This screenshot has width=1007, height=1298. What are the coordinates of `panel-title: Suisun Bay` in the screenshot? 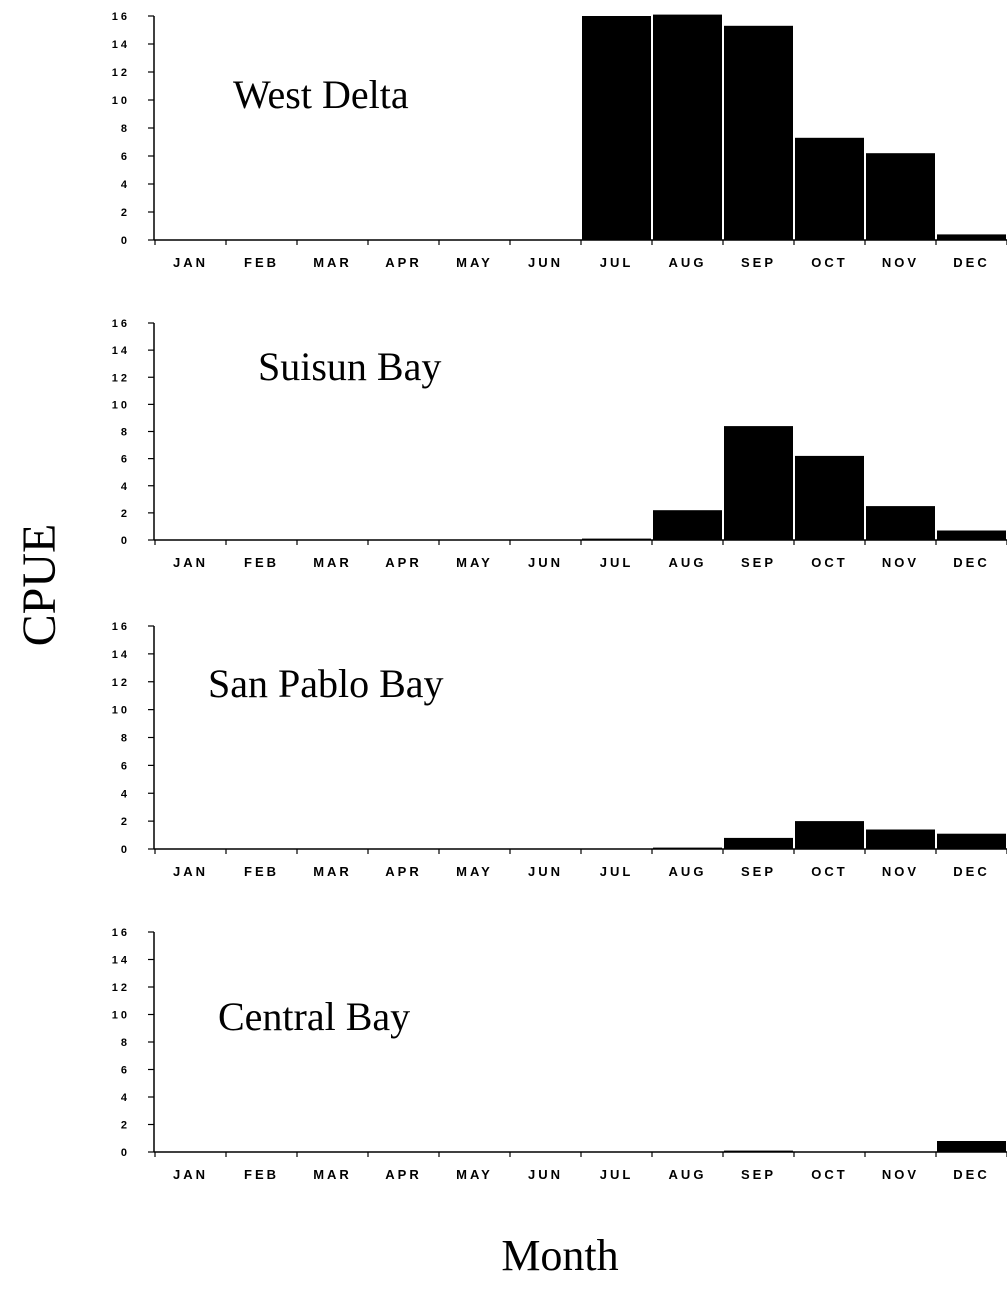 It's located at (349, 366).